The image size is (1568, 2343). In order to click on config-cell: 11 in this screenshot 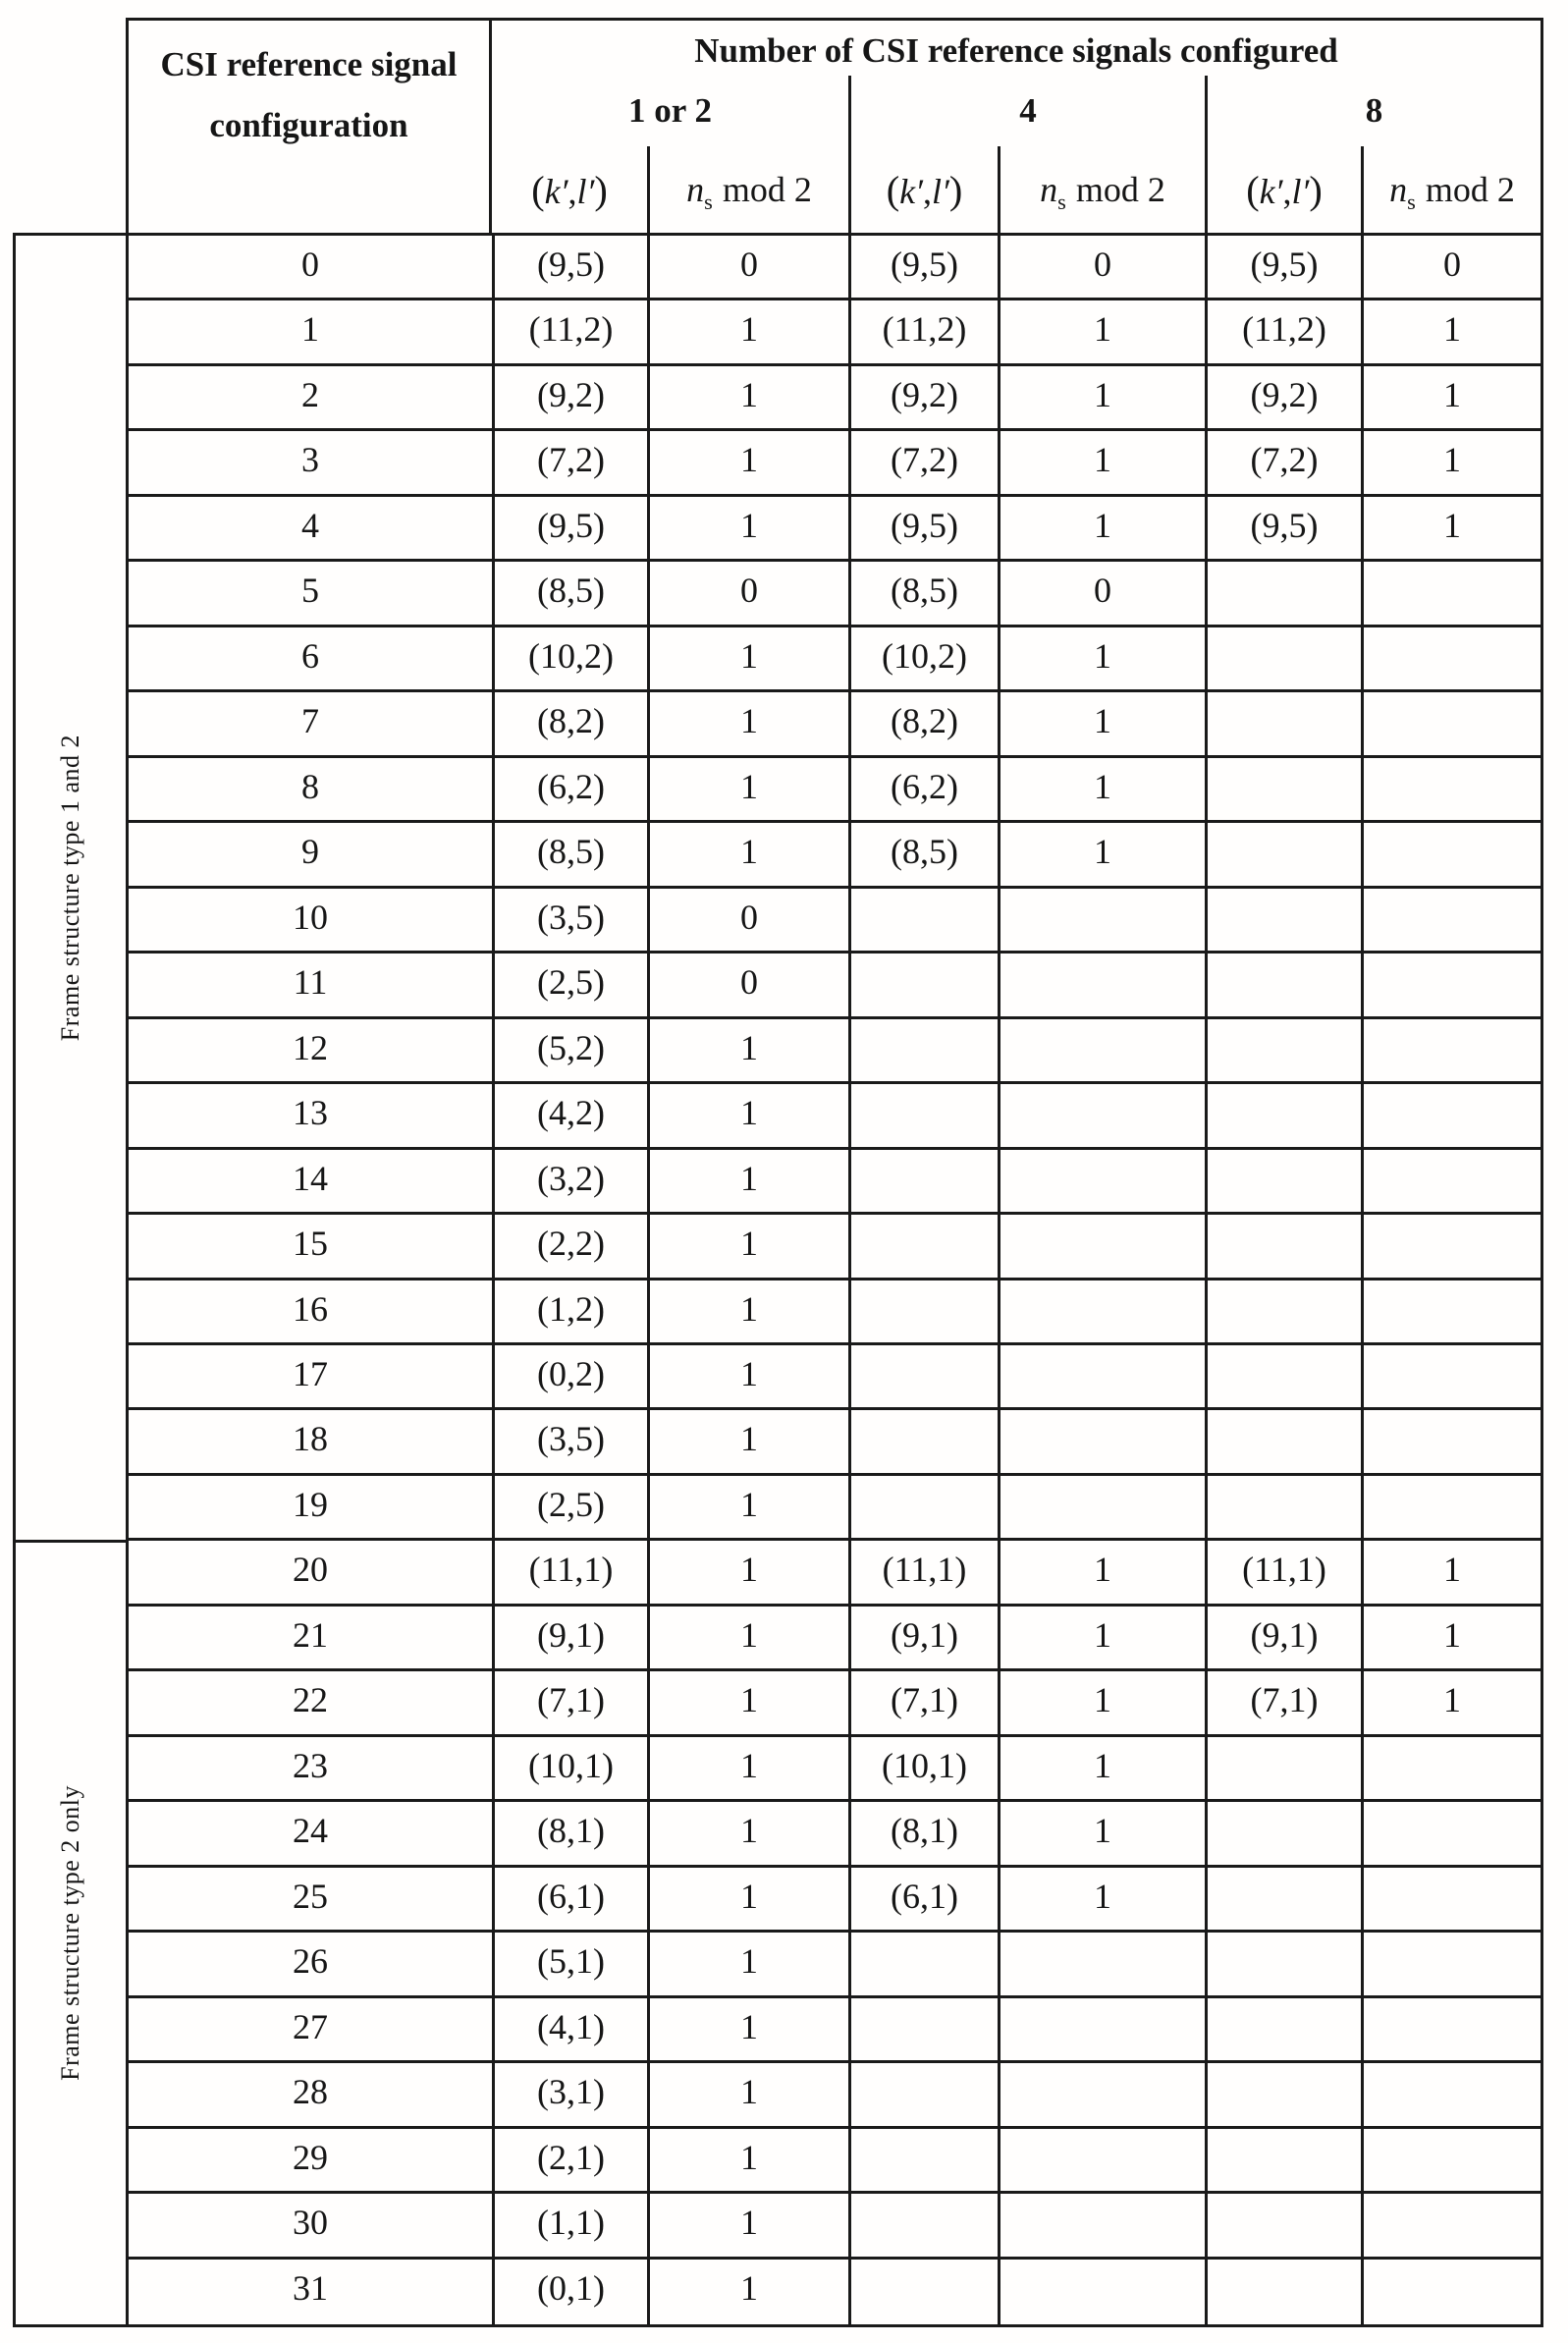, I will do `click(310, 982)`.